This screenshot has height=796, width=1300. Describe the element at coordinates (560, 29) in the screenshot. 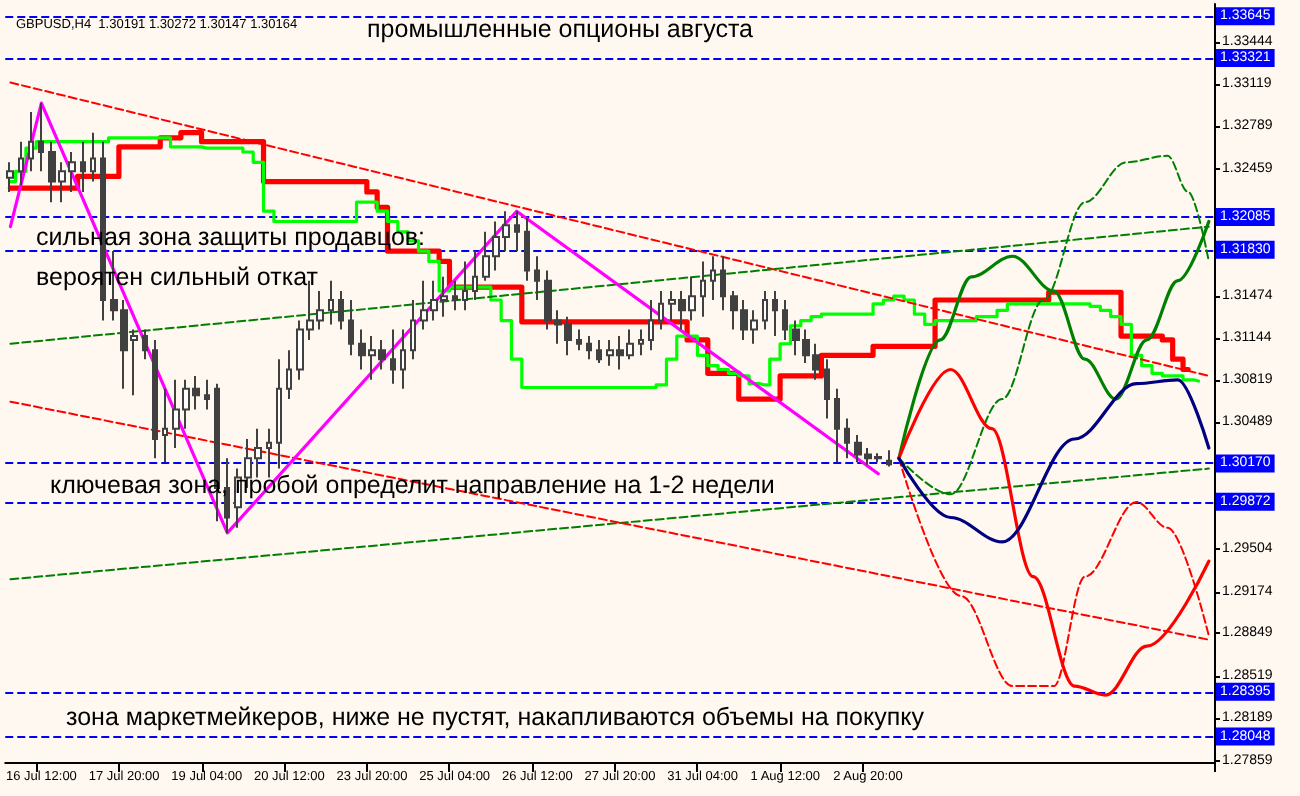

I see `annotation: промышленные опционы августа` at that location.